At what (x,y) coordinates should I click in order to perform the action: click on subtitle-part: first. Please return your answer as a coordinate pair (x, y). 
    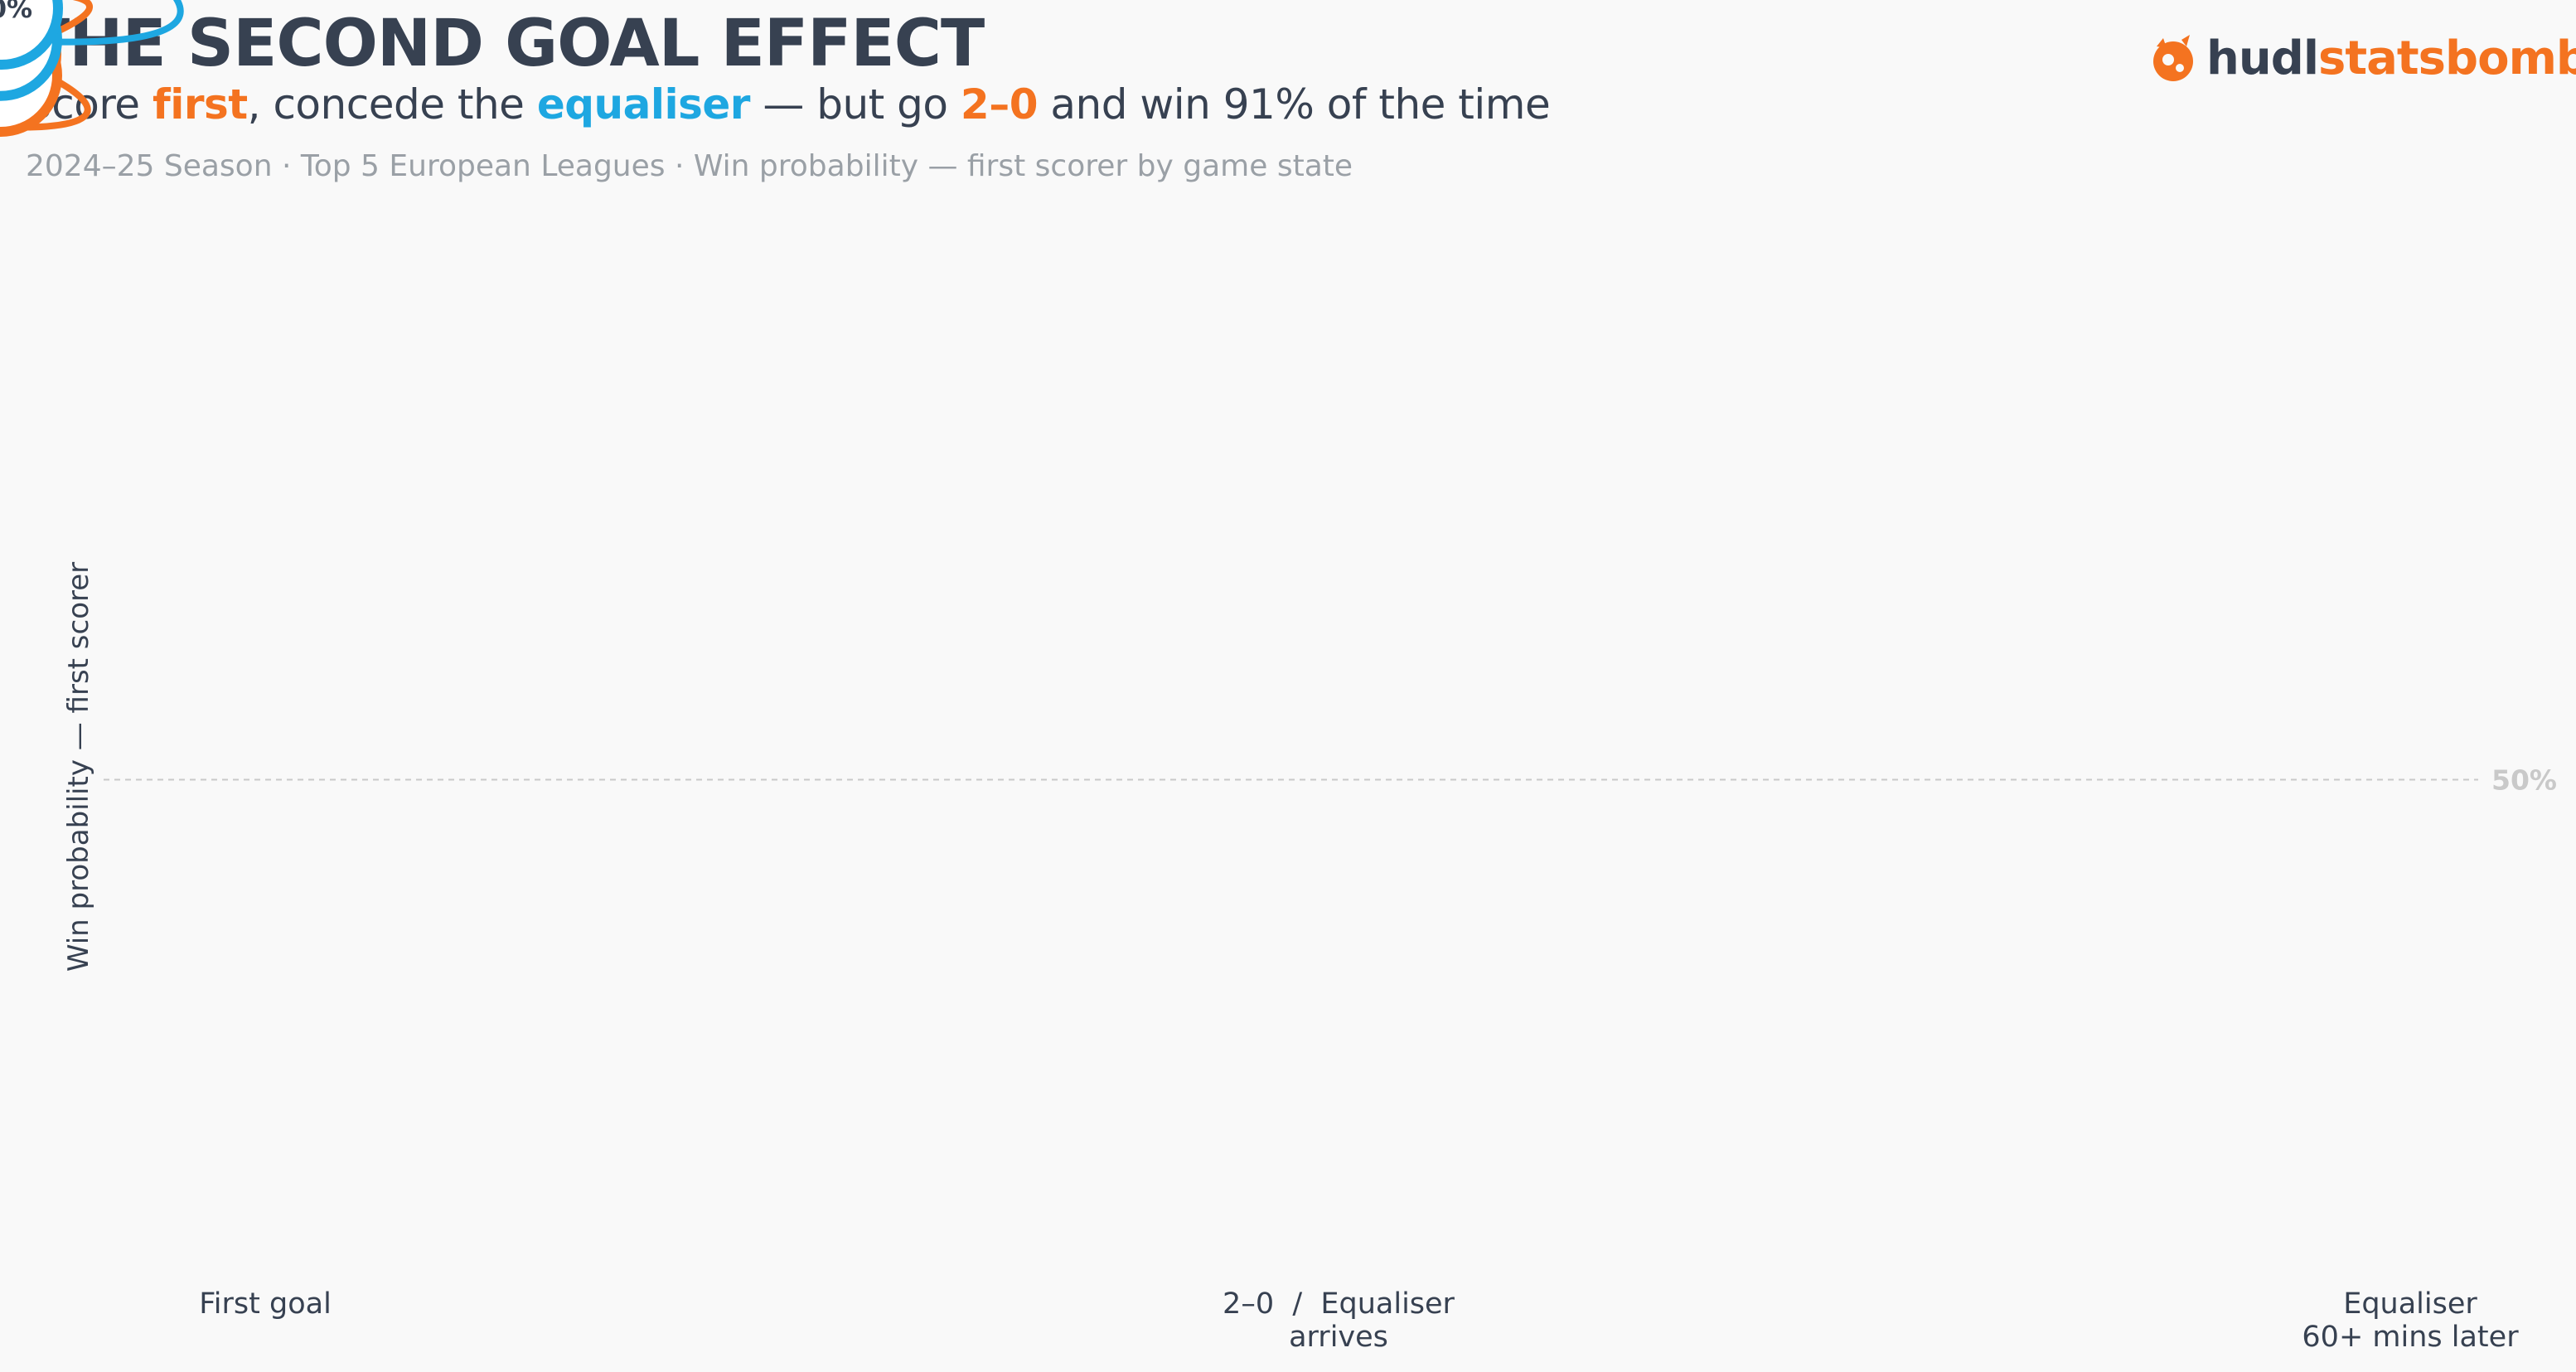
    Looking at the image, I should click on (200, 104).